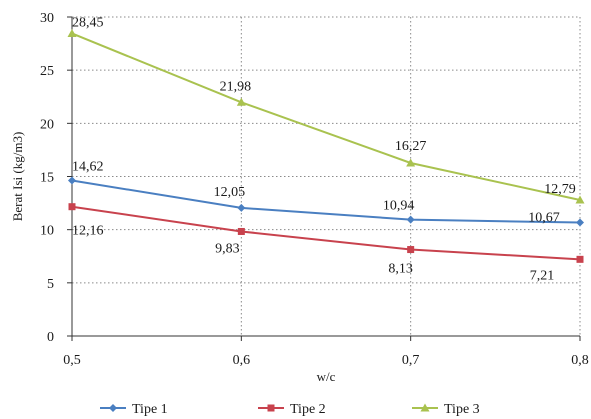  I want to click on data-label: 8,13, so click(400, 269).